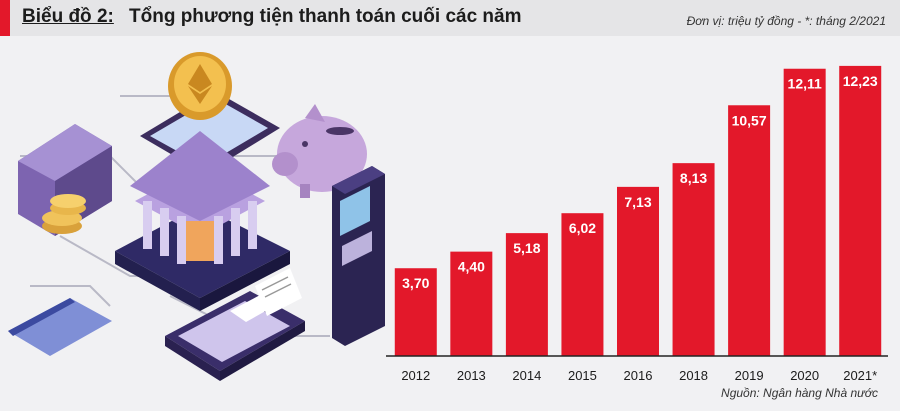 The height and width of the screenshot is (411, 900). I want to click on unit-note: Đơn vị: triệu tỷ đồng - *: tháng 2/2021, so click(786, 21).